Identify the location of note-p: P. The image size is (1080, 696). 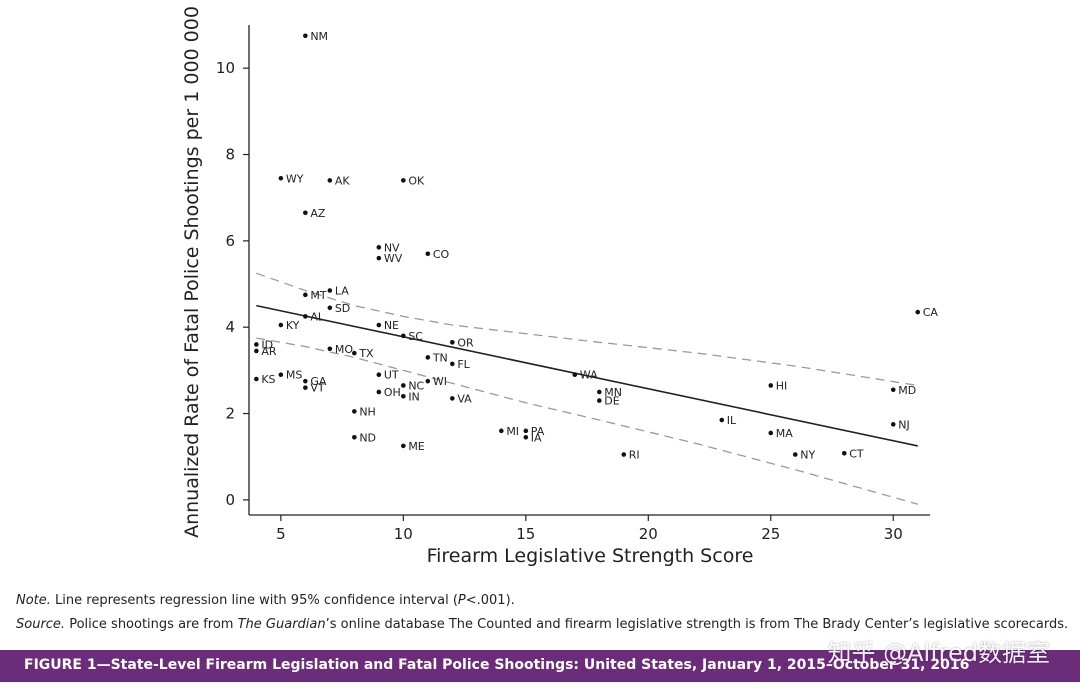
(461, 600).